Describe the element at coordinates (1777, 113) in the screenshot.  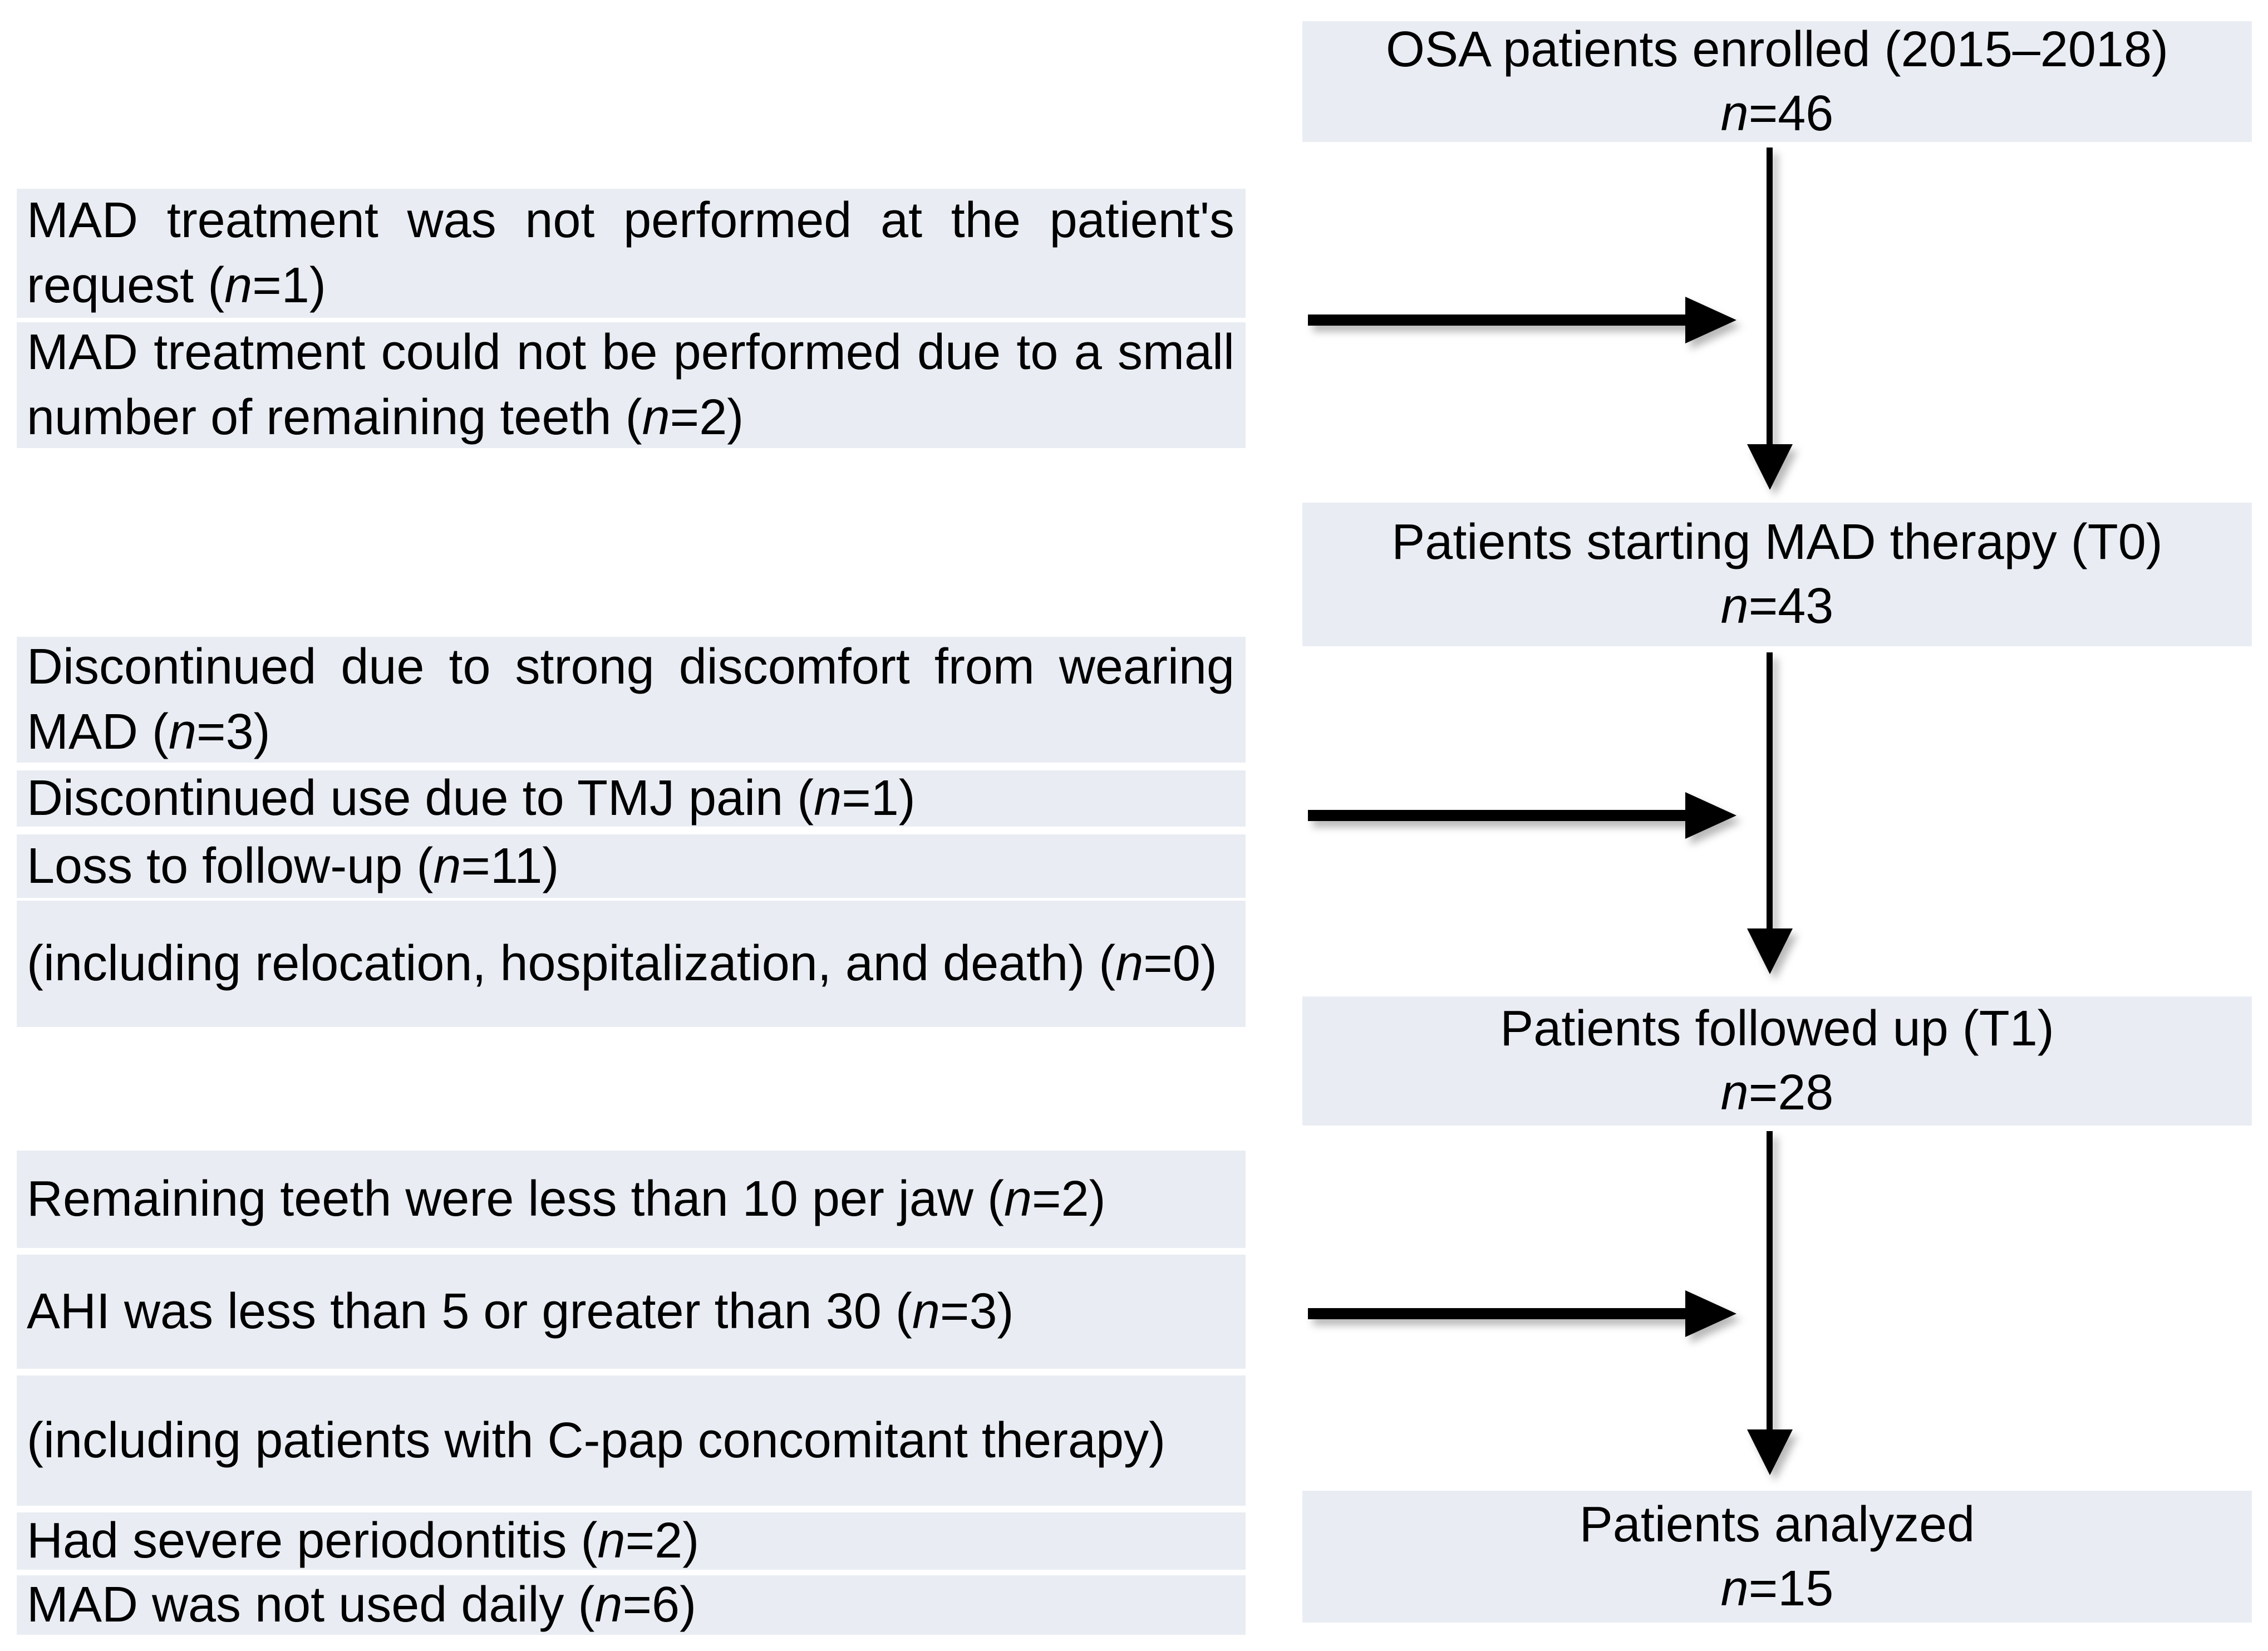
I see `box-n-count: n=46` at that location.